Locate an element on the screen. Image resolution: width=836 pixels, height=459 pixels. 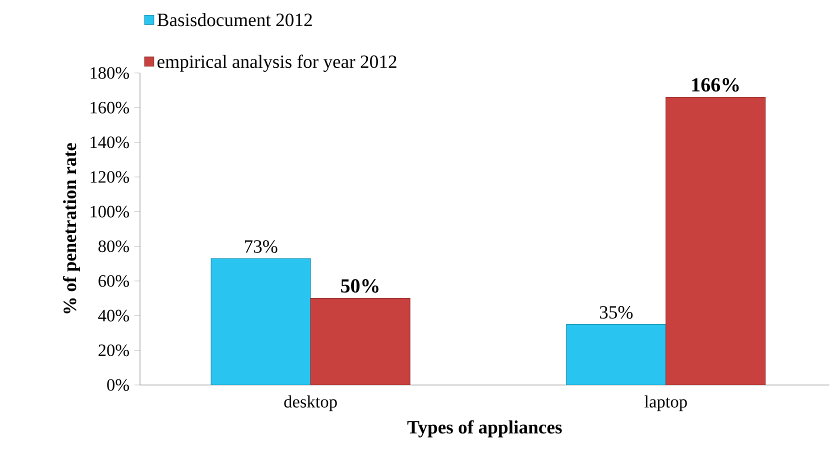
y-tick-label: 60% is located at coordinates (114, 281).